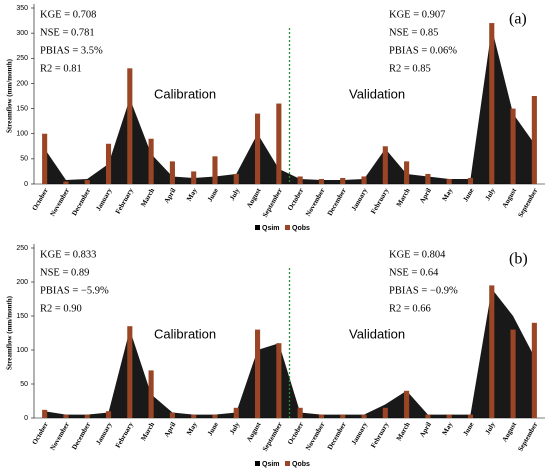 The width and height of the screenshot is (550, 471). Describe the element at coordinates (423, 290) in the screenshot. I see `stat: PBIAS = −0.9%` at that location.